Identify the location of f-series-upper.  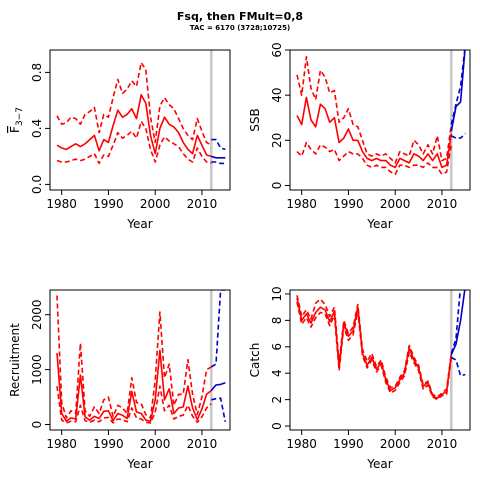
(134, 103).